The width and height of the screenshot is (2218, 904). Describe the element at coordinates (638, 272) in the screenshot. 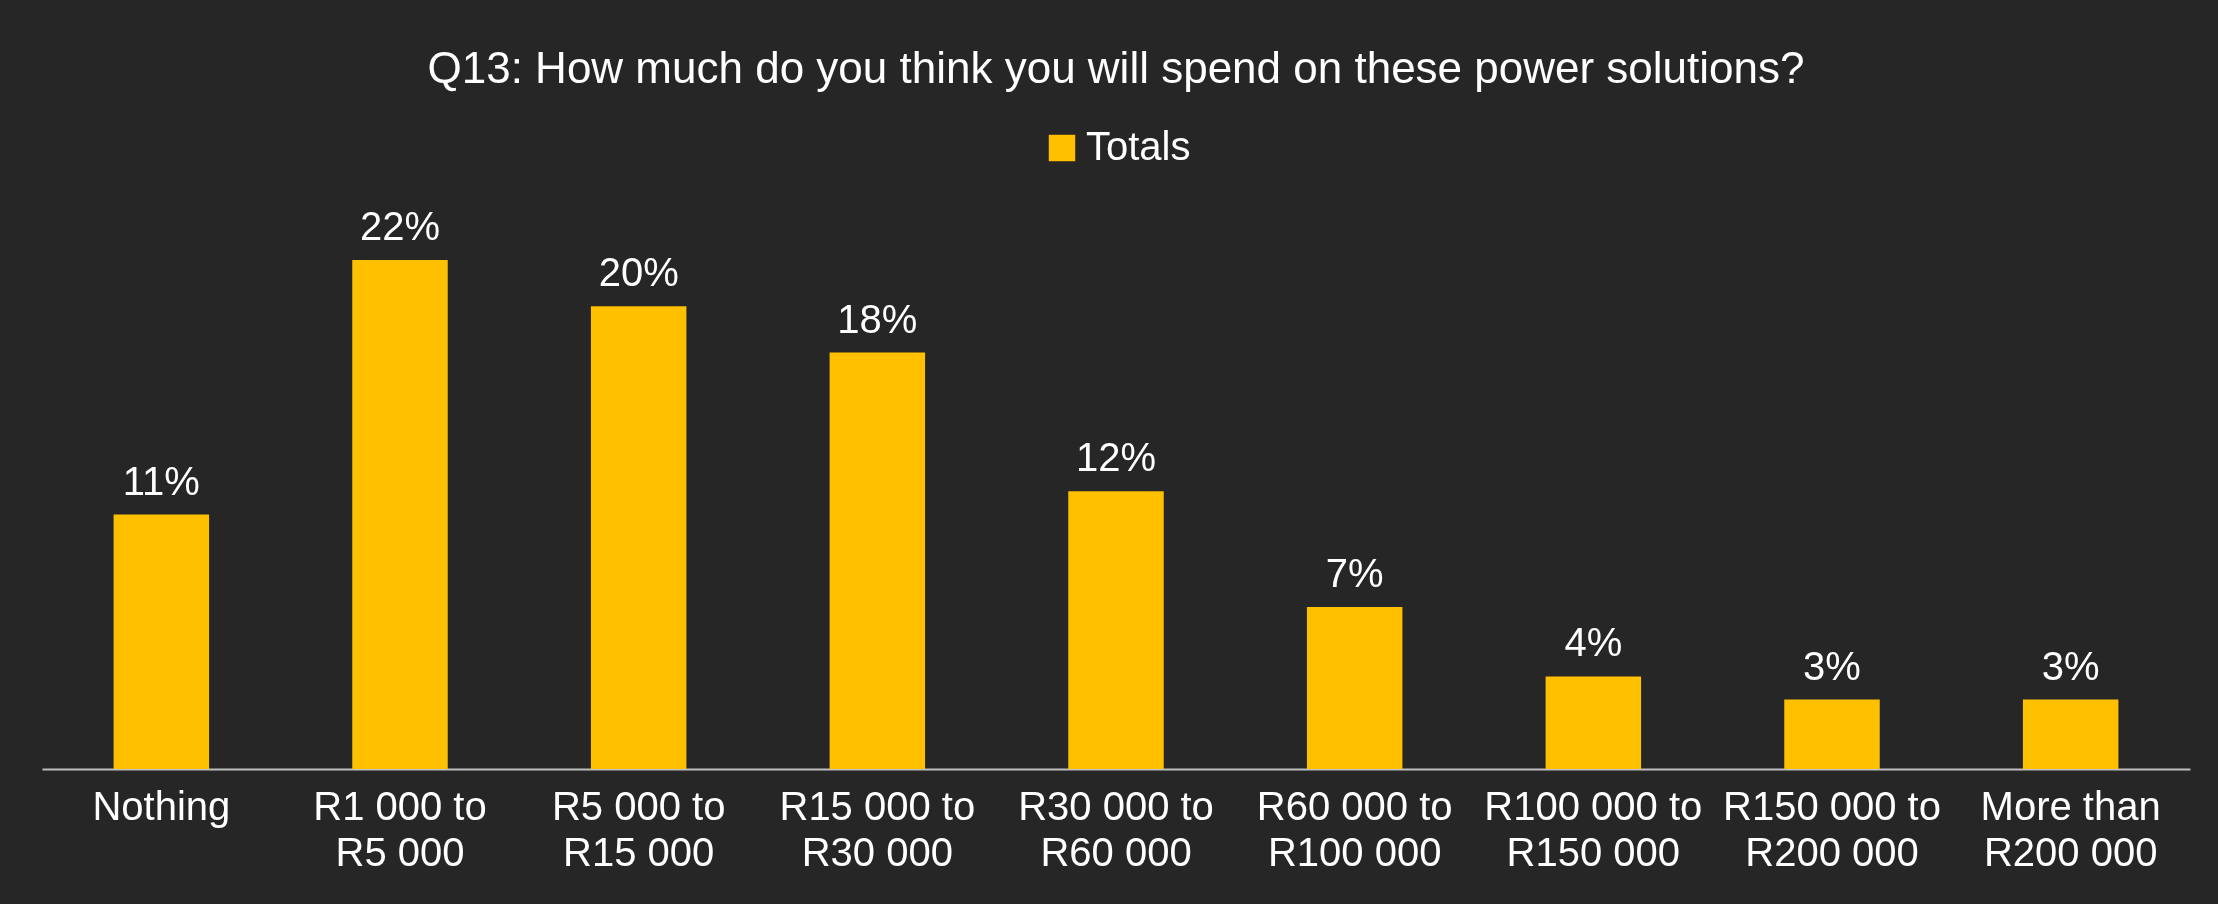

I see `data-label: 20%` at that location.